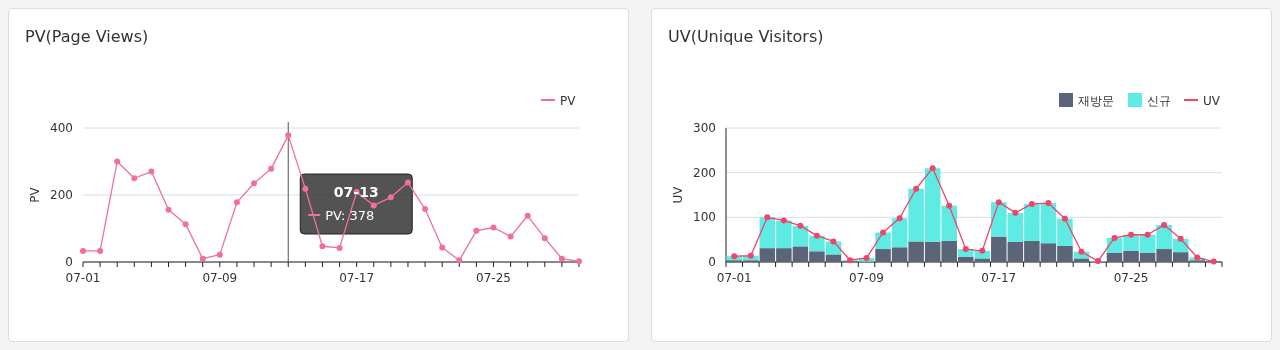 This screenshot has width=1280, height=350. What do you see at coordinates (35, 194) in the screenshot?
I see `y-axis-title: PV` at bounding box center [35, 194].